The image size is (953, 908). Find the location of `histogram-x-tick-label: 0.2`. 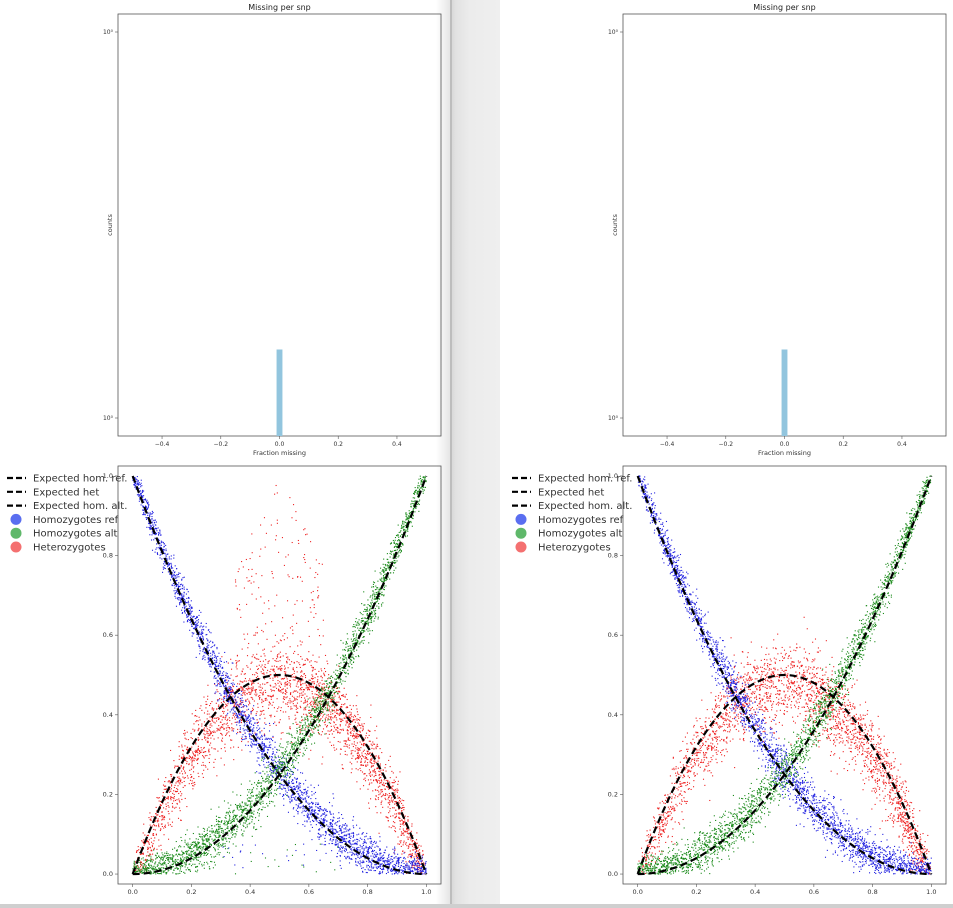

histogram-x-tick-label: 0.2 is located at coordinates (338, 444).